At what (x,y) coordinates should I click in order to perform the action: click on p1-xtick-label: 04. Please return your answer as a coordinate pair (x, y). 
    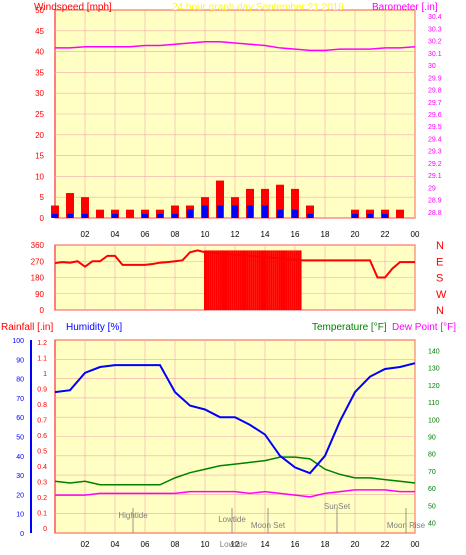
    Looking at the image, I should click on (115, 234).